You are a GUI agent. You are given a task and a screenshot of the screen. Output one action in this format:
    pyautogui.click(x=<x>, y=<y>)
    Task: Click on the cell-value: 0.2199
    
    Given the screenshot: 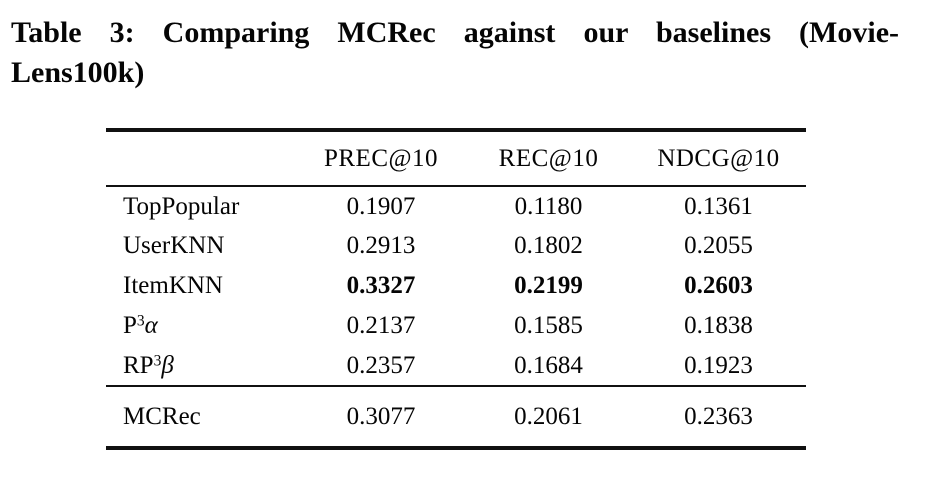 What is the action you would take?
    pyautogui.click(x=548, y=285)
    